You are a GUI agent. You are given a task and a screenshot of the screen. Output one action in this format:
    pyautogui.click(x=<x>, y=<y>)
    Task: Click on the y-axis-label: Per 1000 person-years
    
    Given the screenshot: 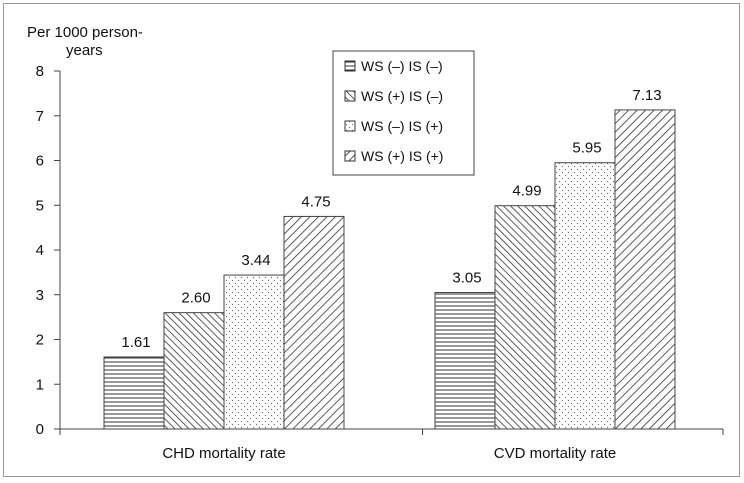 What is the action you would take?
    pyautogui.click(x=85, y=41)
    